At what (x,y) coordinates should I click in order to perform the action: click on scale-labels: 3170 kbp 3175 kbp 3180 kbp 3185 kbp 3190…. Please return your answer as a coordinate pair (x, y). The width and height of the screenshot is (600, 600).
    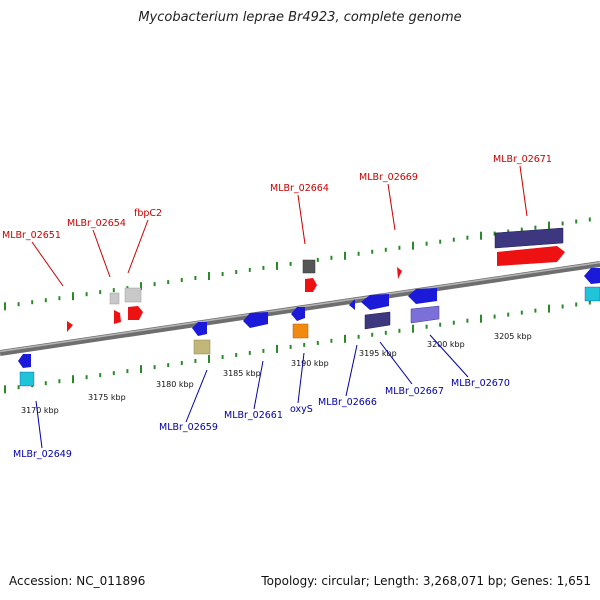
    Looking at the image, I should click on (276, 373).